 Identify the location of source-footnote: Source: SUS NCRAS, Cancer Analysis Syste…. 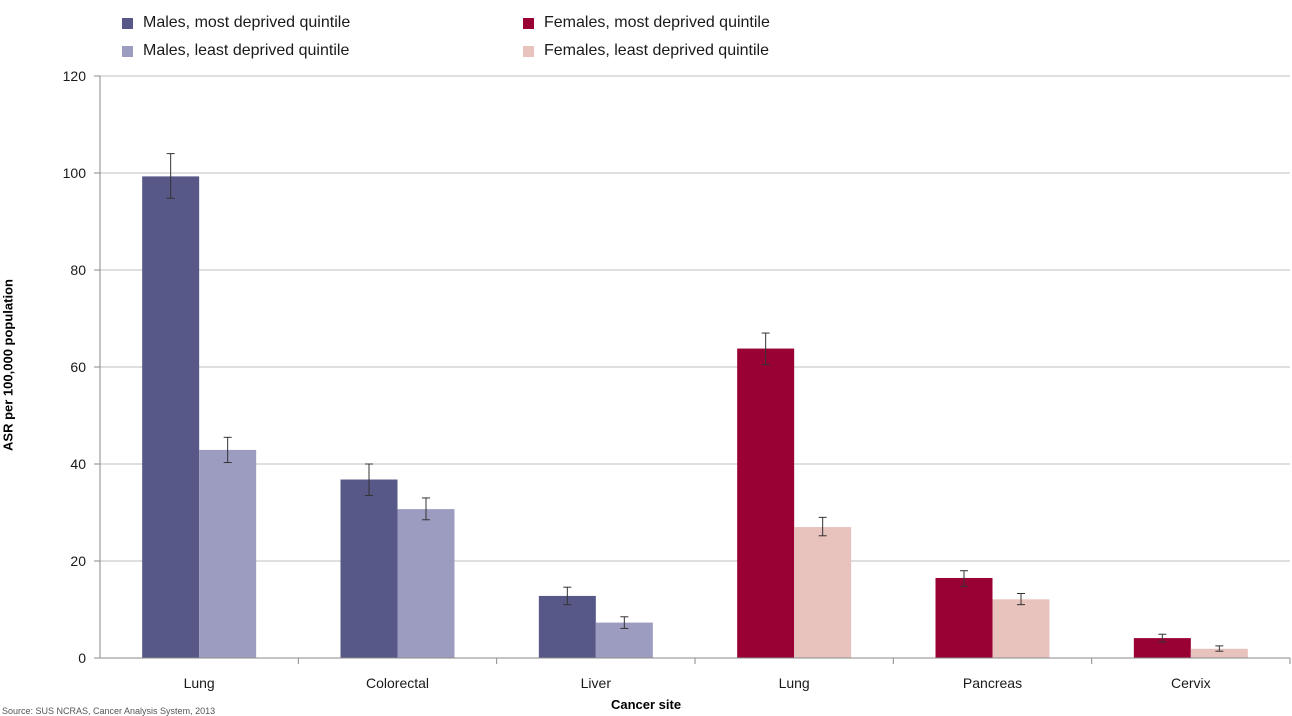
(109, 711).